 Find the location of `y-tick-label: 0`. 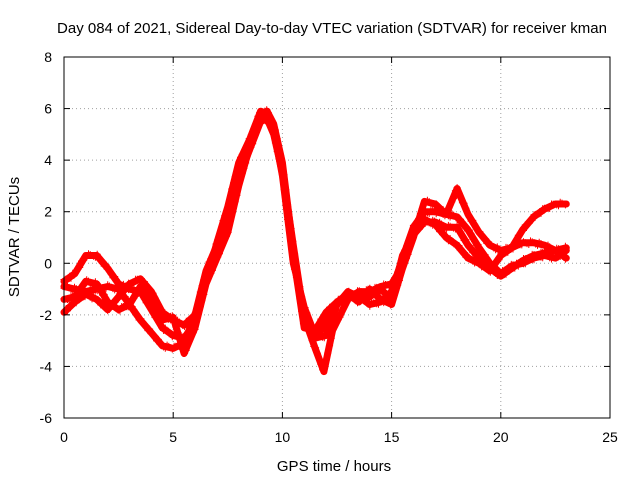

y-tick-label: 0 is located at coordinates (48, 263).